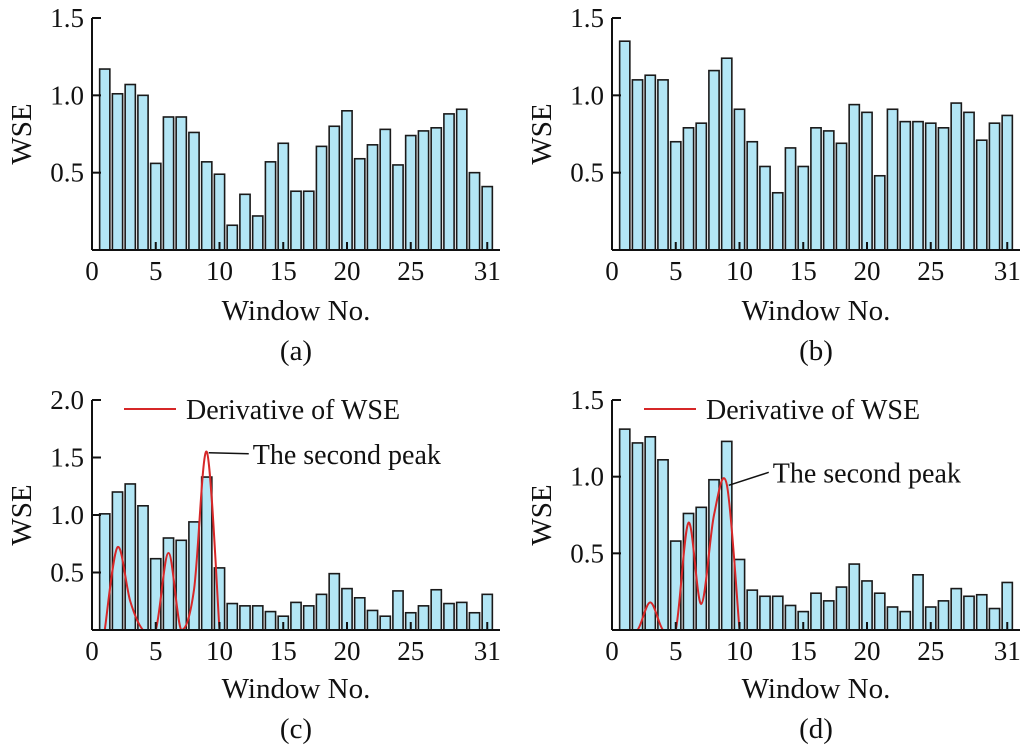 The image size is (1027, 748). Describe the element at coordinates (283, 271) in the screenshot. I see `x-tick-label-a-3: 15` at that location.